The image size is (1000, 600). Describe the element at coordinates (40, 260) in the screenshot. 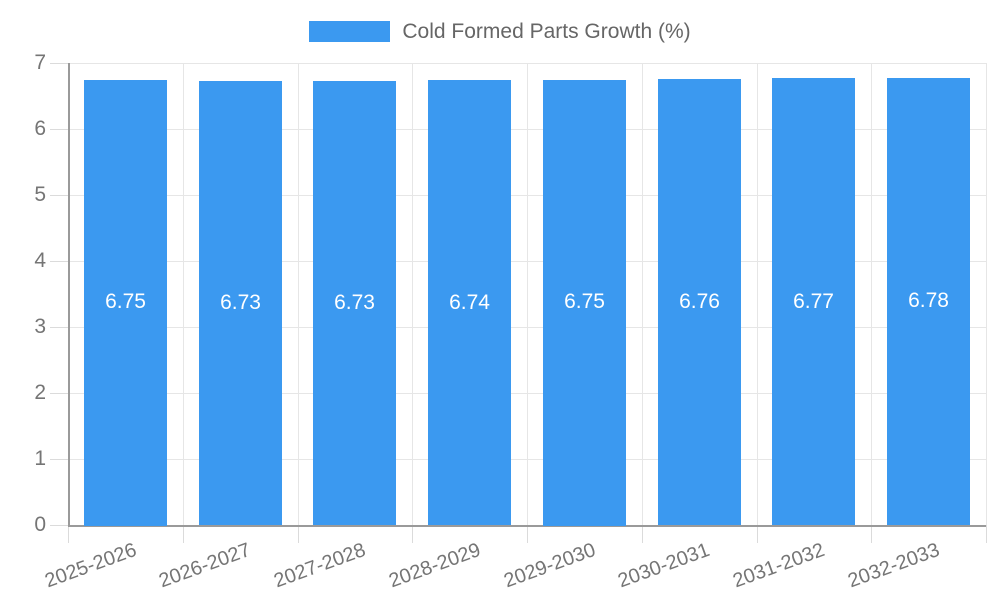

I see `y-axis-tick-label: 4` at that location.